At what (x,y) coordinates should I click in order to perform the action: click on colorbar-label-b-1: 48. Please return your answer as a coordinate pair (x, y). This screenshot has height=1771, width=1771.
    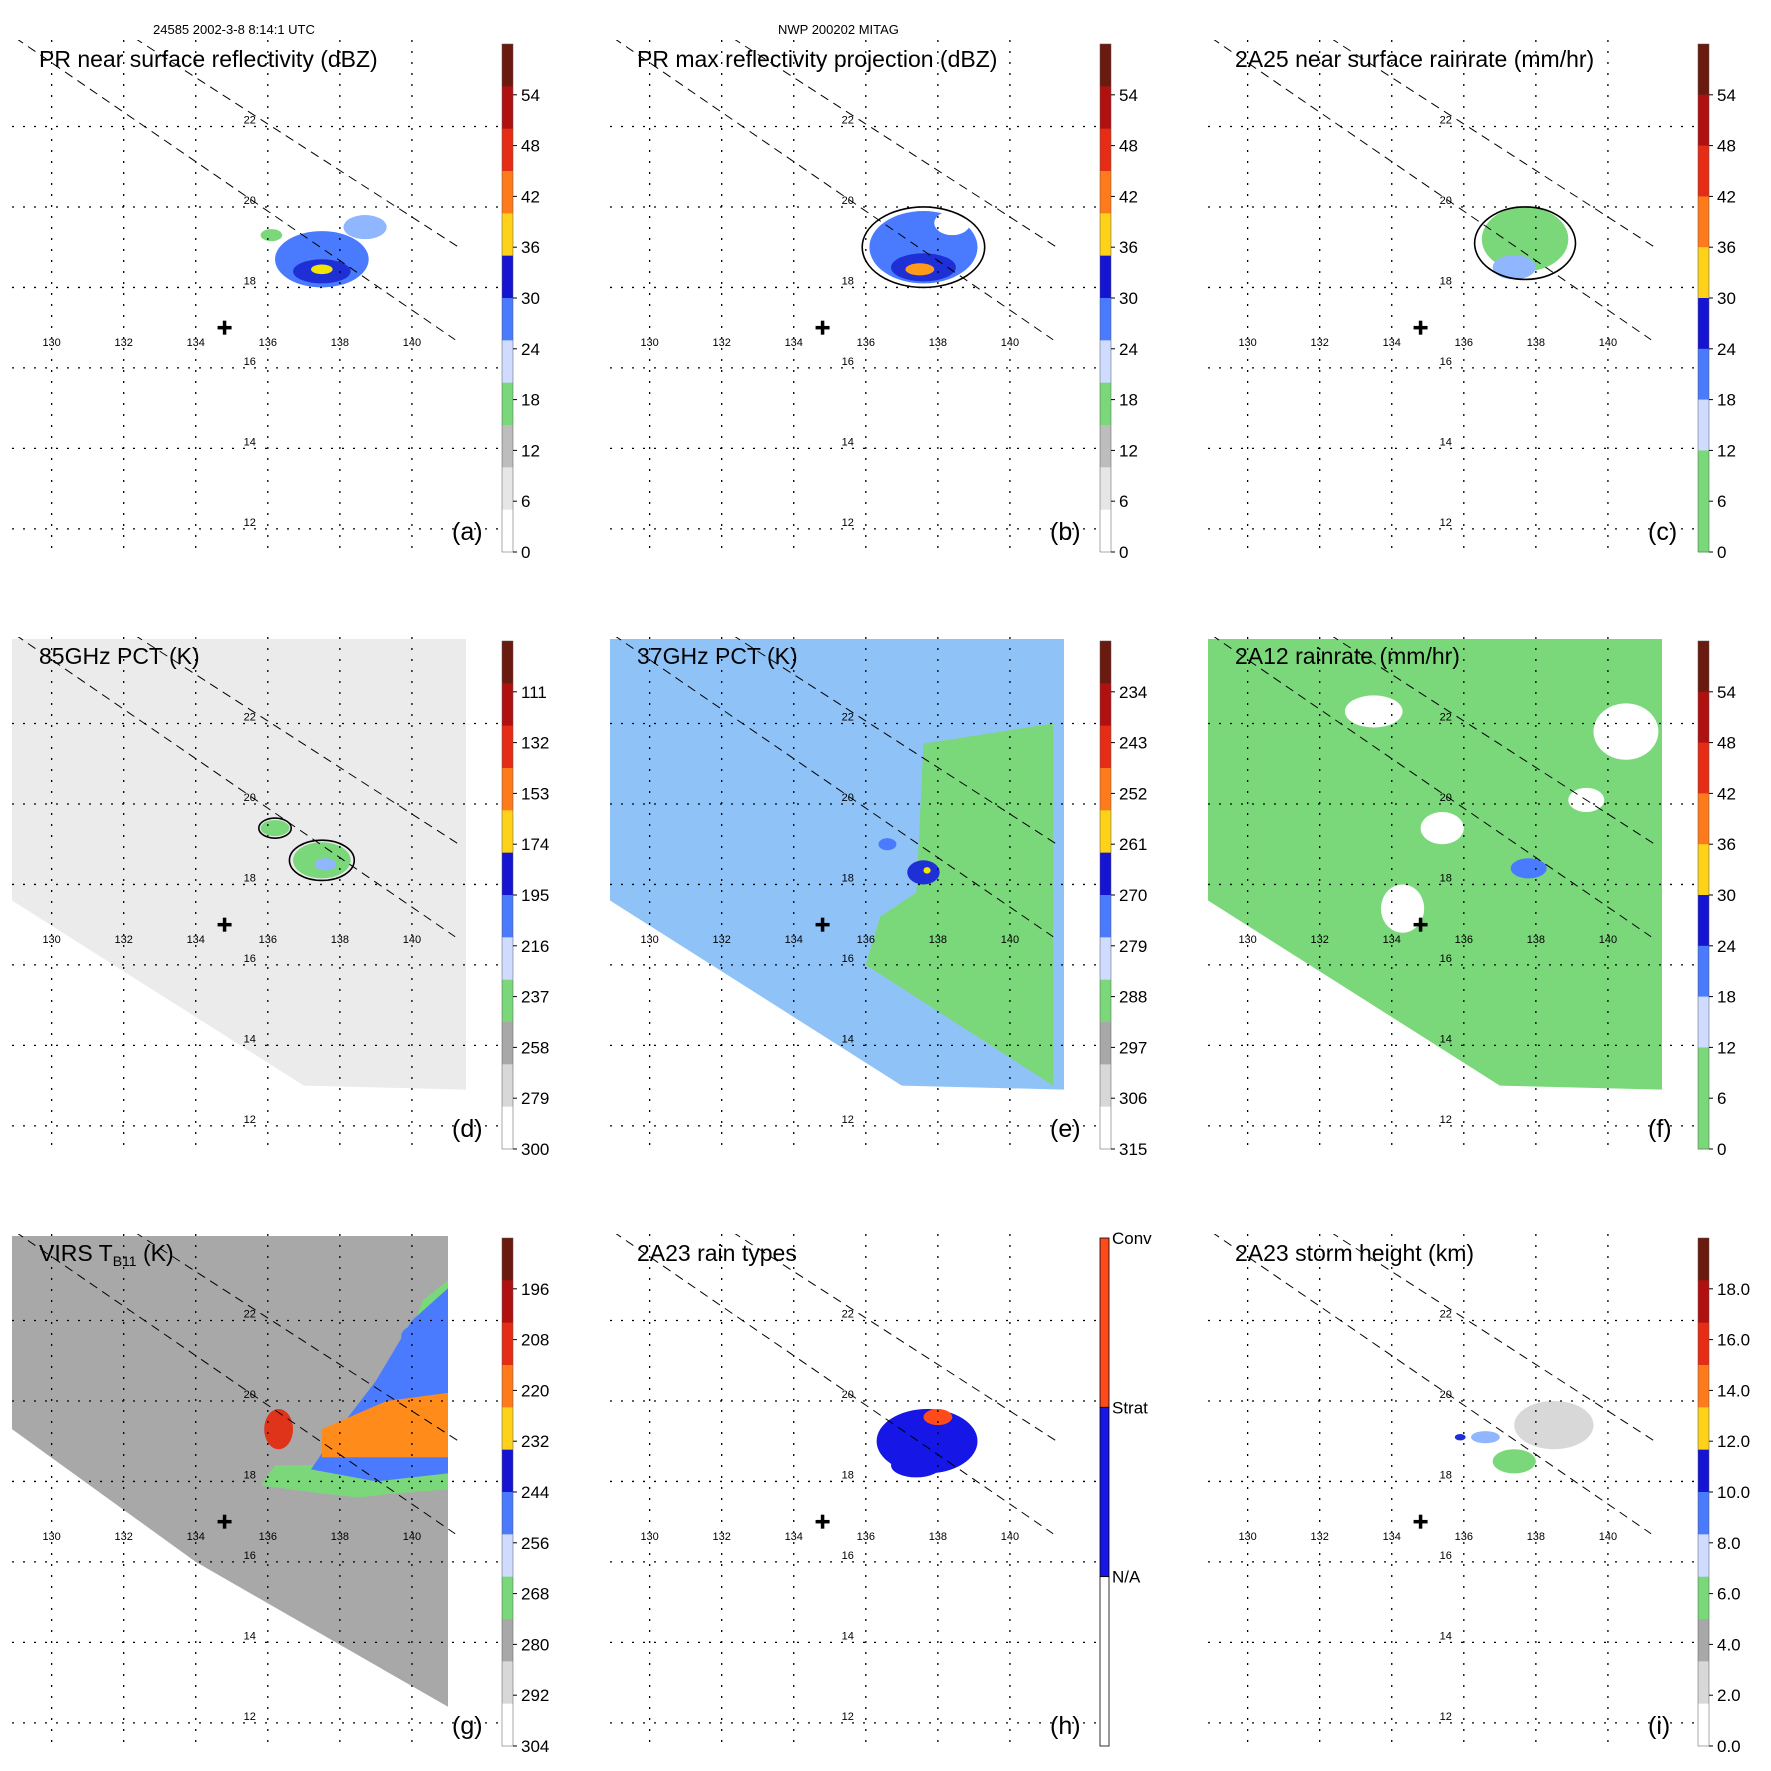
    Looking at the image, I should click on (1128, 146).